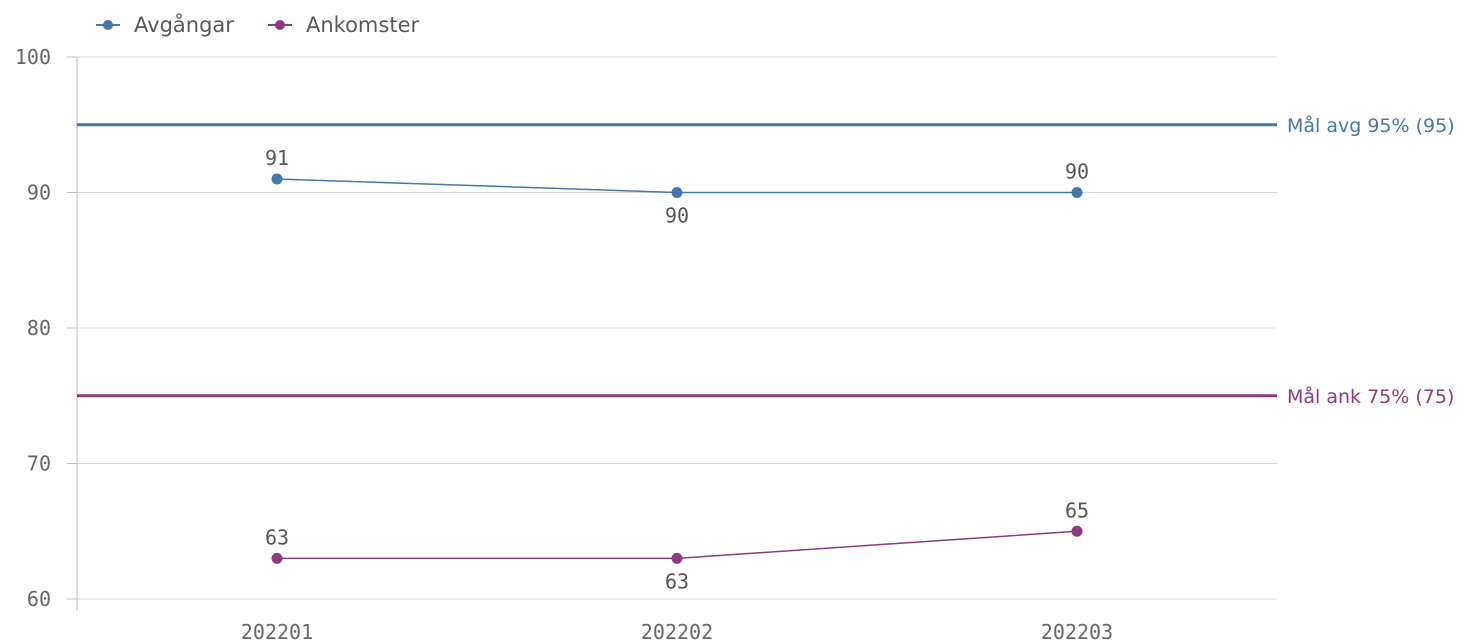 Image resolution: width=1469 pixels, height=642 pixels. Describe the element at coordinates (39, 328) in the screenshot. I see `y-tick-label: 80` at that location.